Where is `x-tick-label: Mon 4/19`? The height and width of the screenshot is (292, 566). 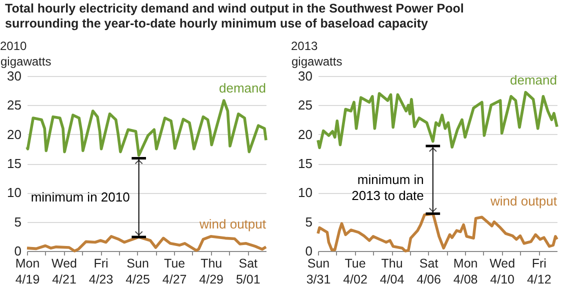
x-tick-label: Mon 4/19 is located at coordinates (27, 271).